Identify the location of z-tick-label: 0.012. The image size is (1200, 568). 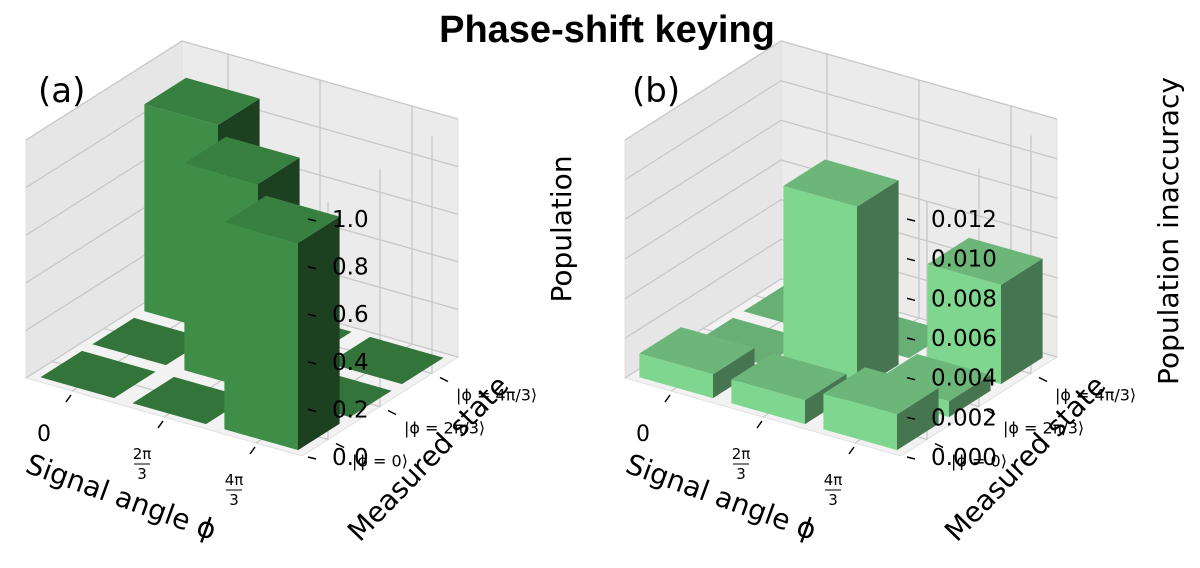
(964, 220).